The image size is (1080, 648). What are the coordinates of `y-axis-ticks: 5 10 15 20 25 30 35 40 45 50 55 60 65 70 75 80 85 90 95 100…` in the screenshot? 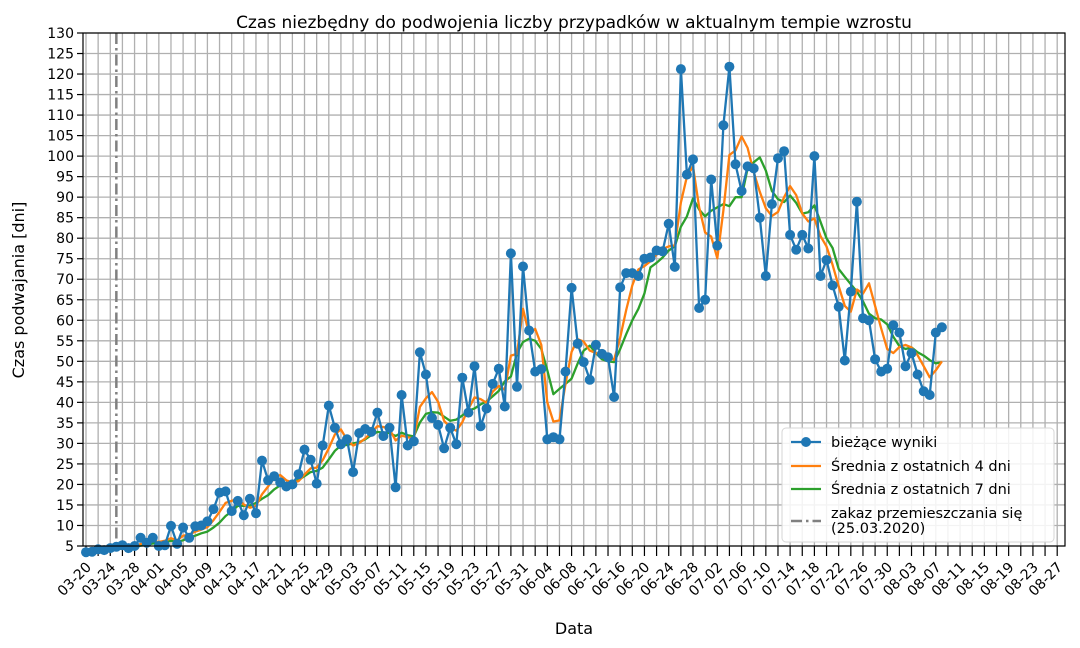 It's located at (65, 290).